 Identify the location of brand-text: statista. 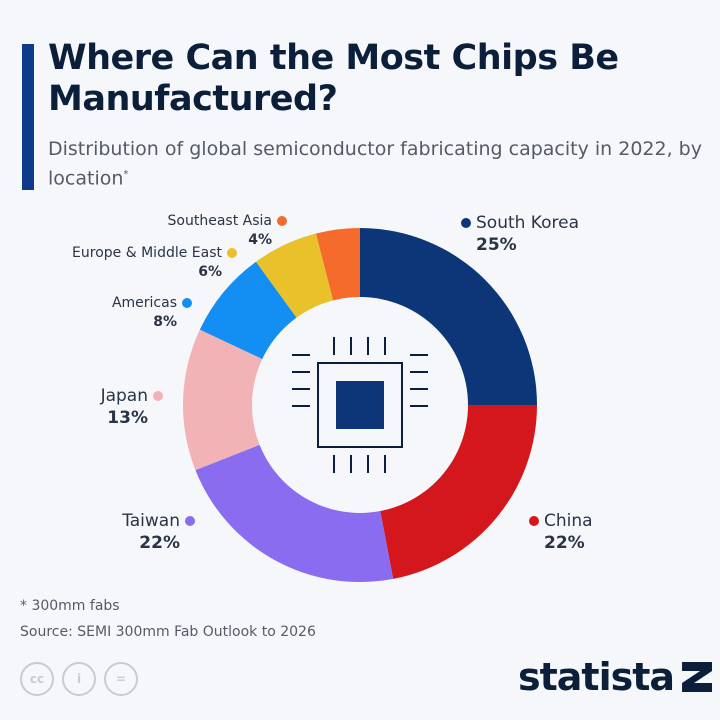
(596, 677).